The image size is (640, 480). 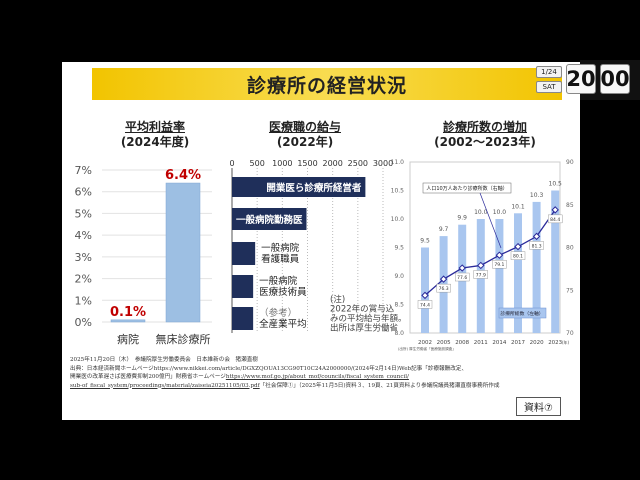 I want to click on chart2-subtitle: (2022年), so click(x=305, y=142).